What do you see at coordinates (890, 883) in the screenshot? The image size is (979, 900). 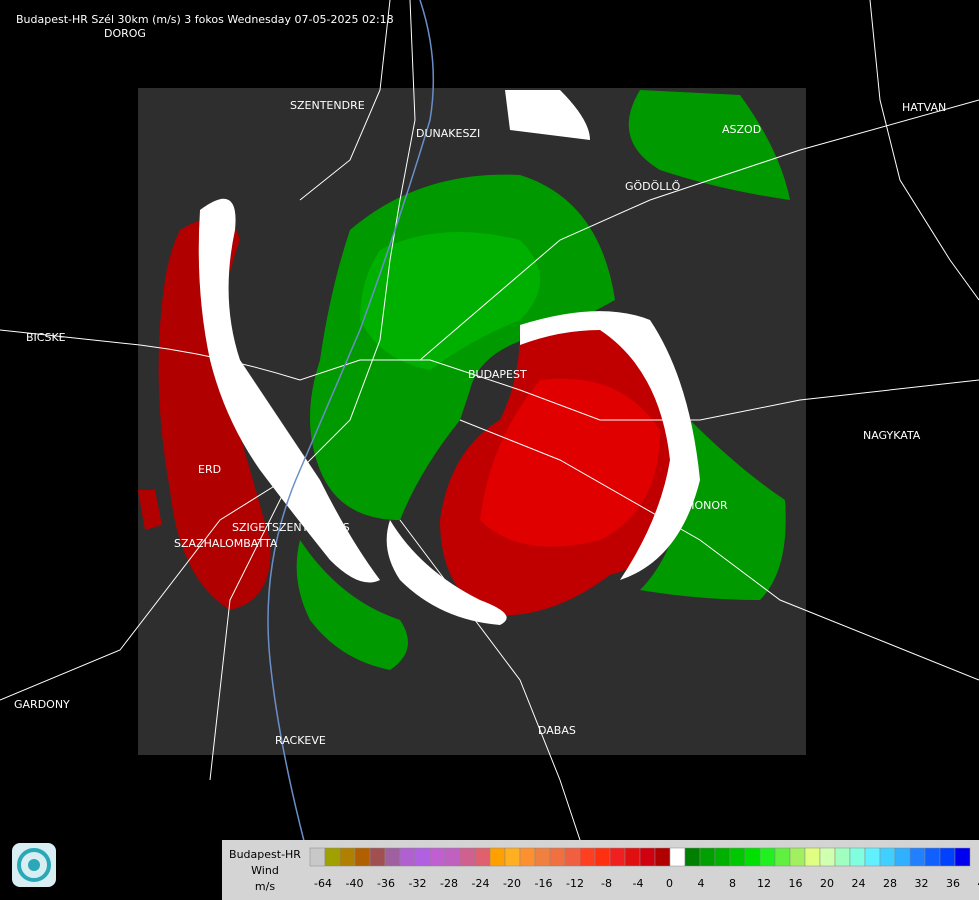 I see `colorbar-tick-label: 28` at bounding box center [890, 883].